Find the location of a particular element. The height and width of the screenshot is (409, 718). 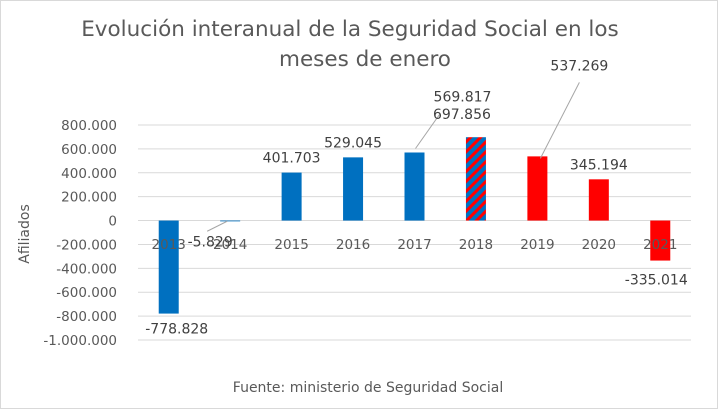

y-tick-label: -200.000 is located at coordinates (86, 245).